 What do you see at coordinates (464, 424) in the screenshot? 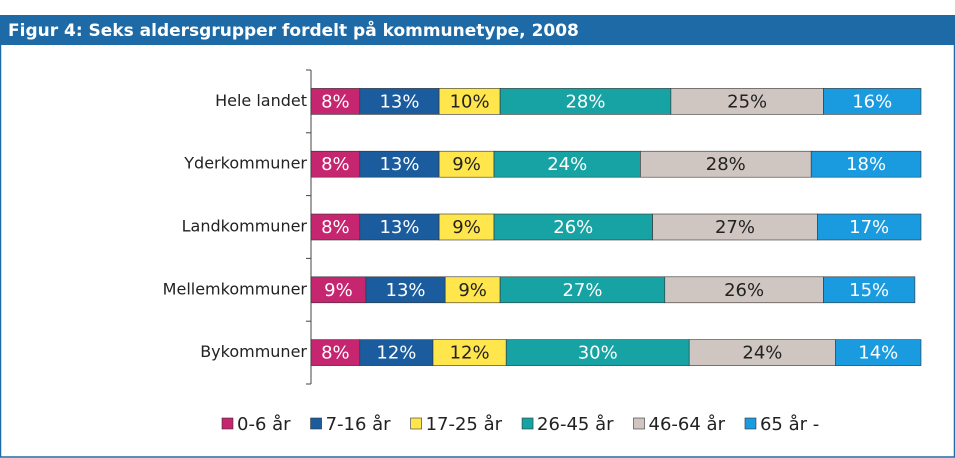
I see `legend-label: 17-25 år` at bounding box center [464, 424].